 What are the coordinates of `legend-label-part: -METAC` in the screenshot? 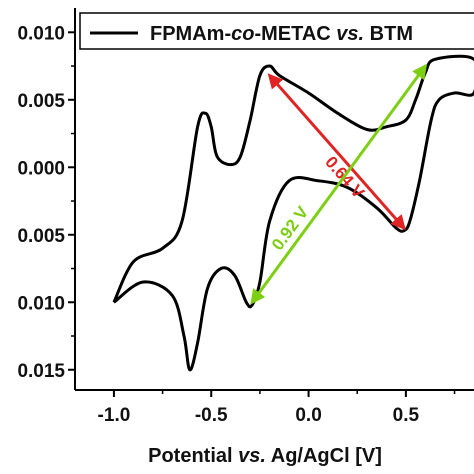 It's located at (295, 34).